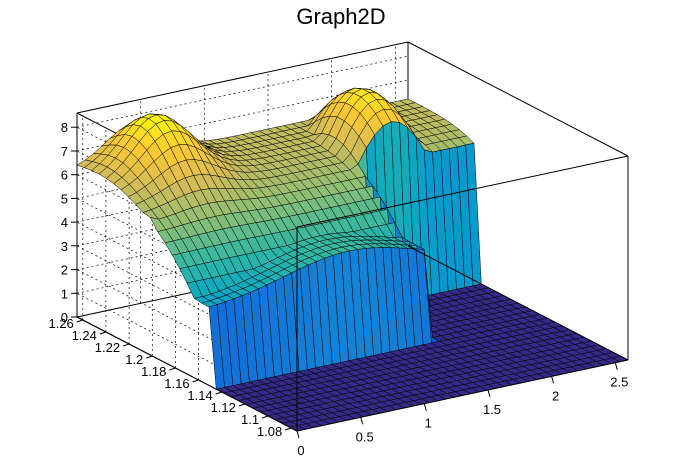 Image resolution: width=696 pixels, height=472 pixels. I want to click on x-axis-line, so click(462, 395).